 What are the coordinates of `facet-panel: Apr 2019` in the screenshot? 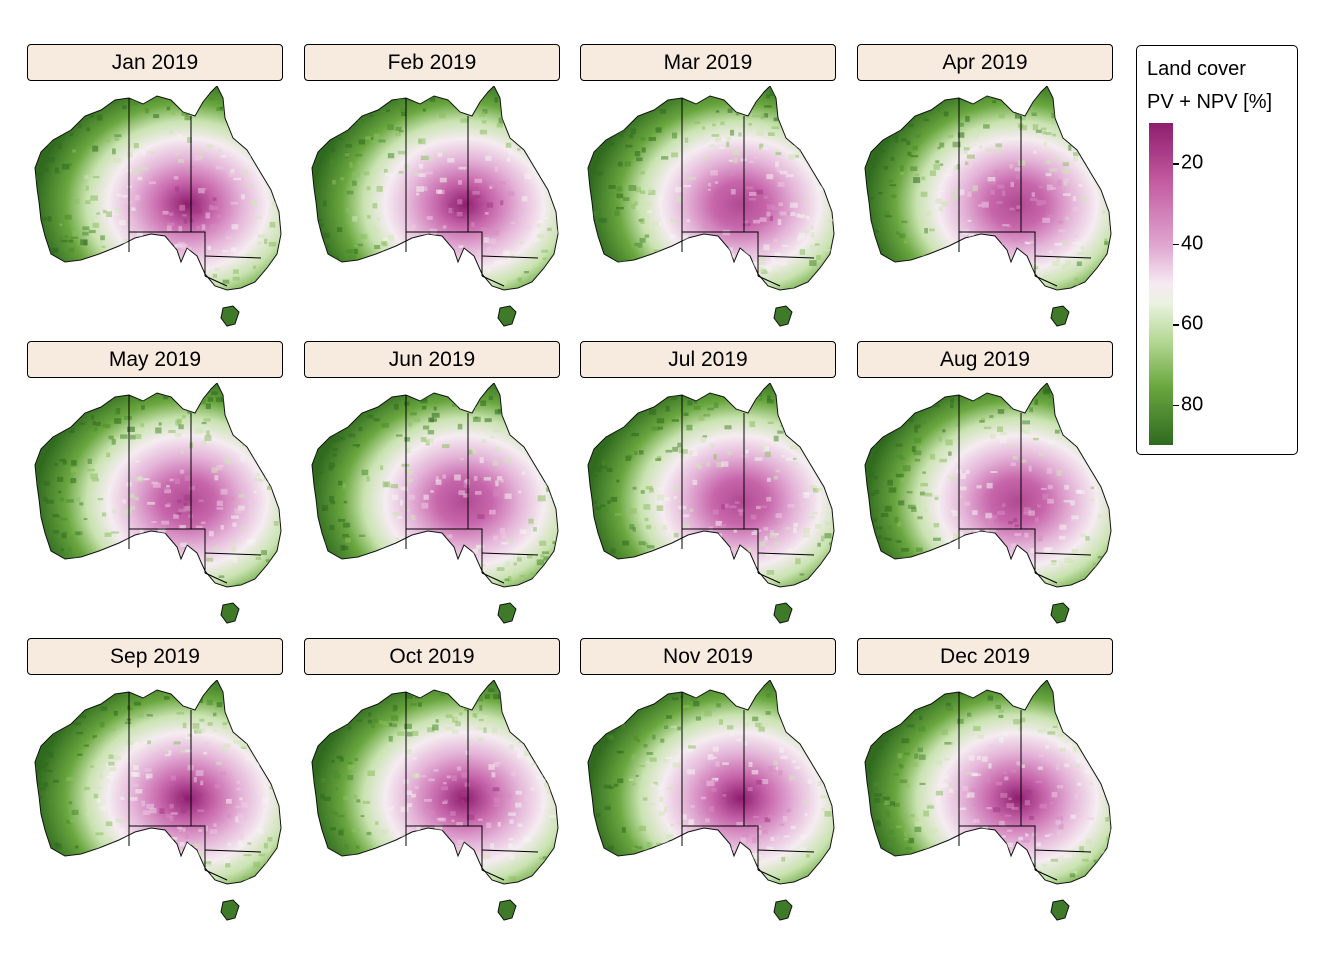 It's located at (986, 189).